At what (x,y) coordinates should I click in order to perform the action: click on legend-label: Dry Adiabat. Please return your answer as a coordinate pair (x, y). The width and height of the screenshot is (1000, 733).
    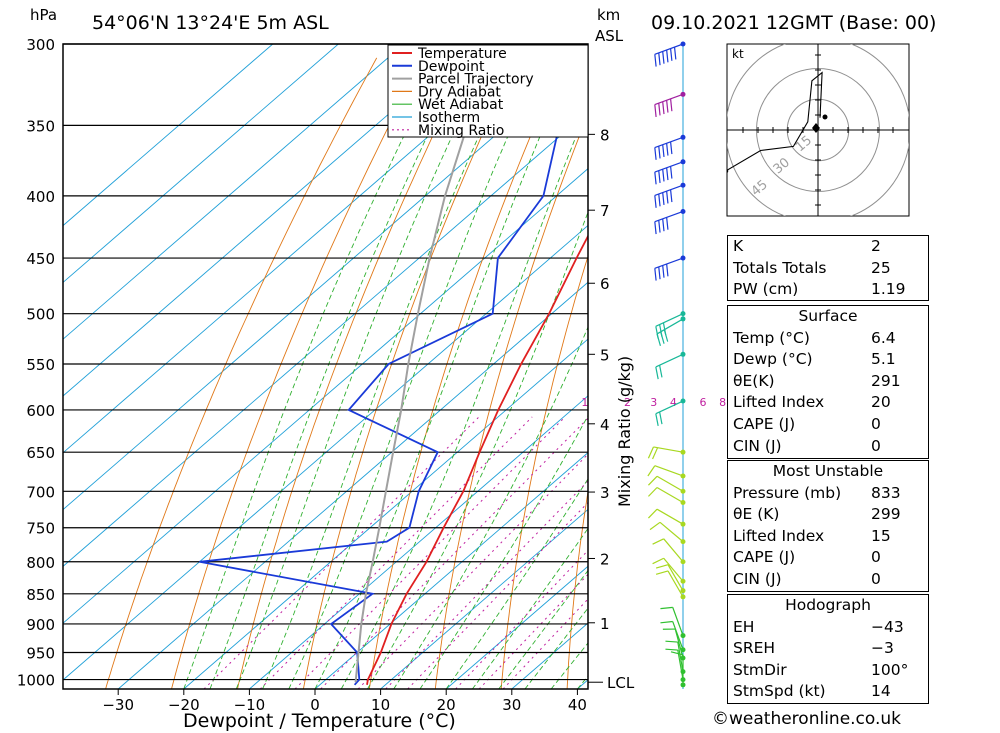
    Looking at the image, I should click on (459, 92).